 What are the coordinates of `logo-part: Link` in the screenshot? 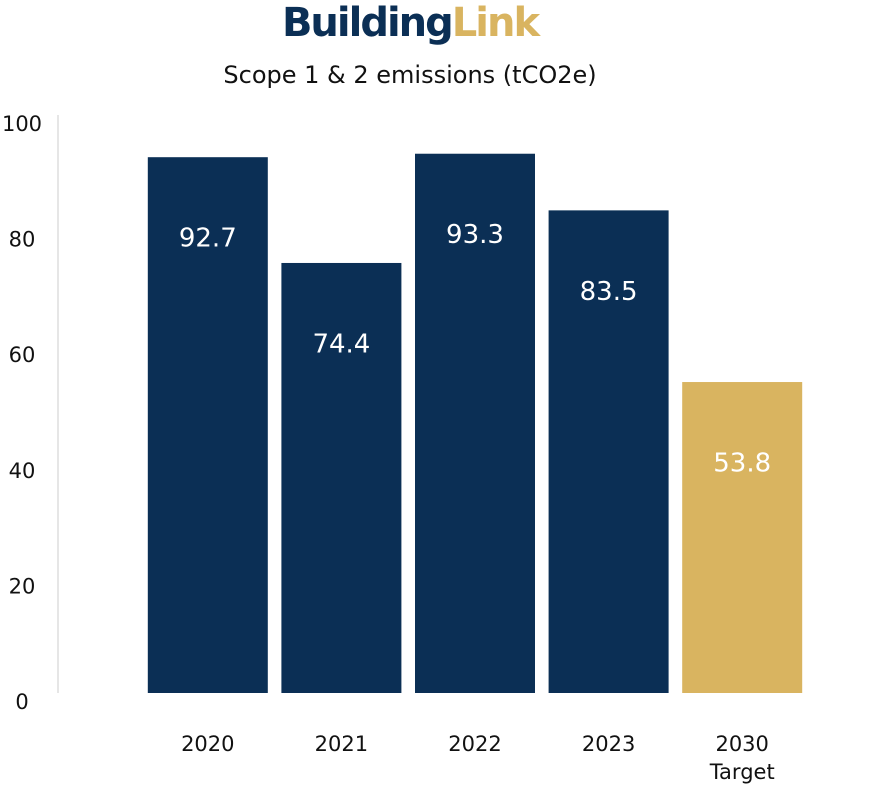 It's located at (495, 23).